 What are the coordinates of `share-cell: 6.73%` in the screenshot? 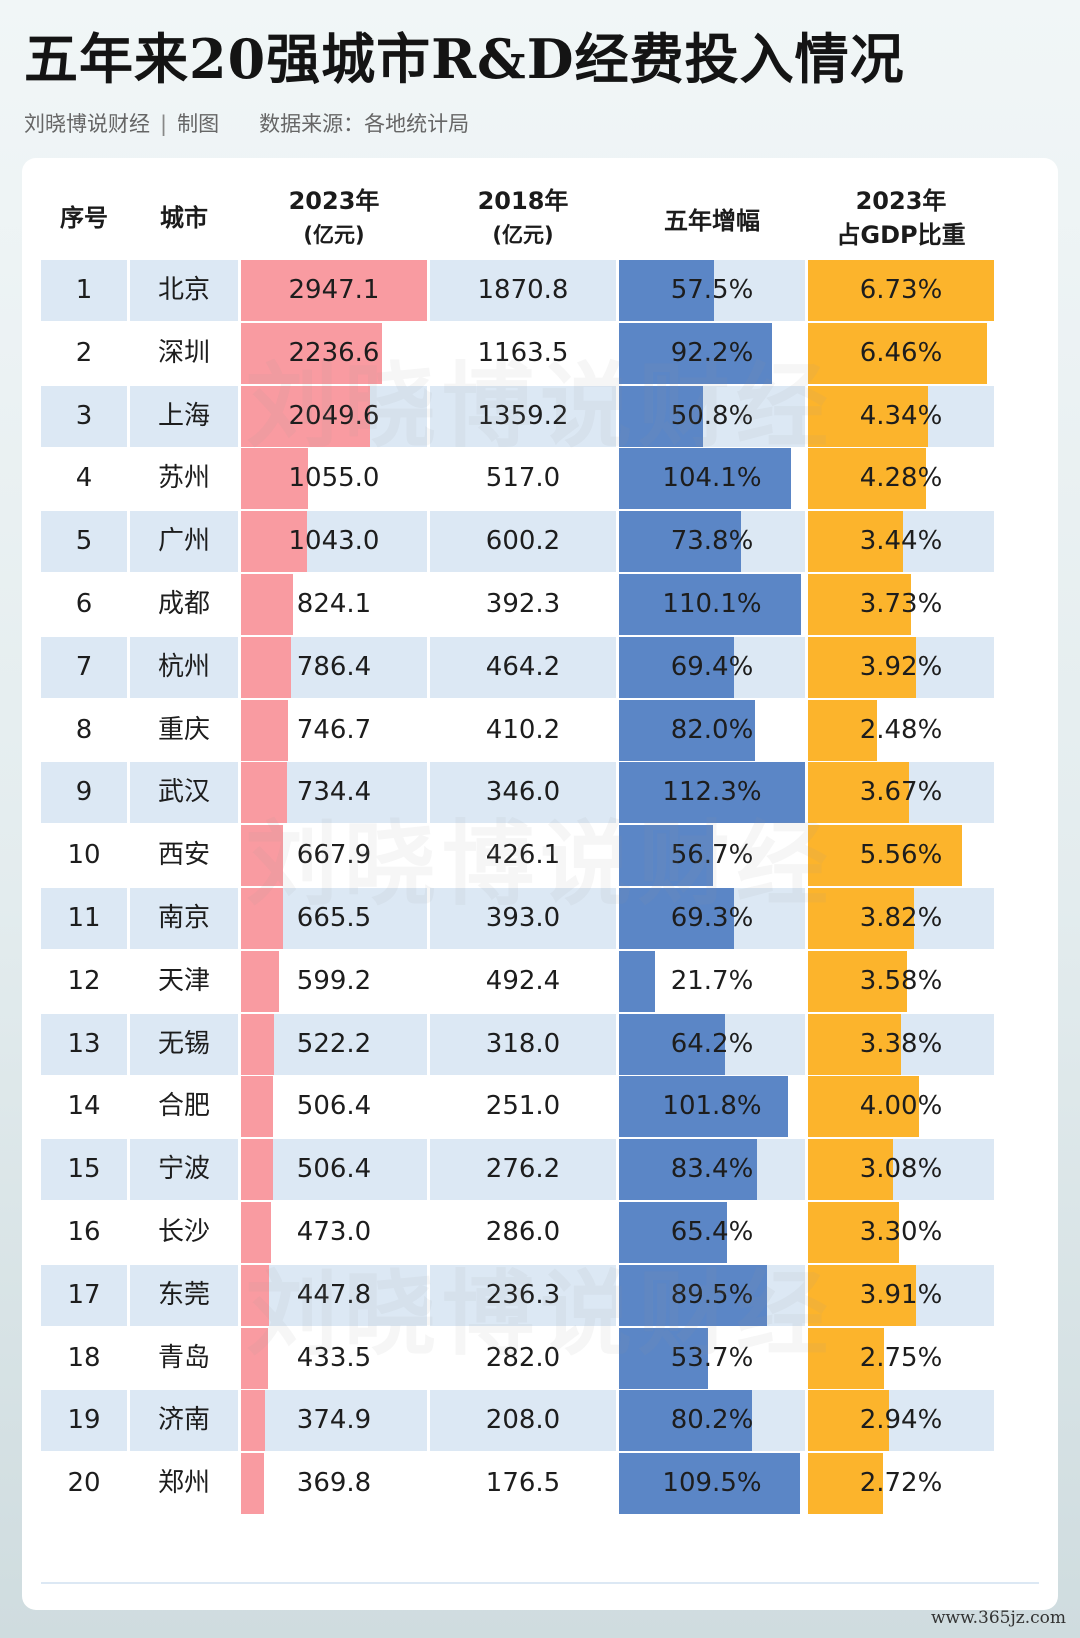 It's located at (901, 290).